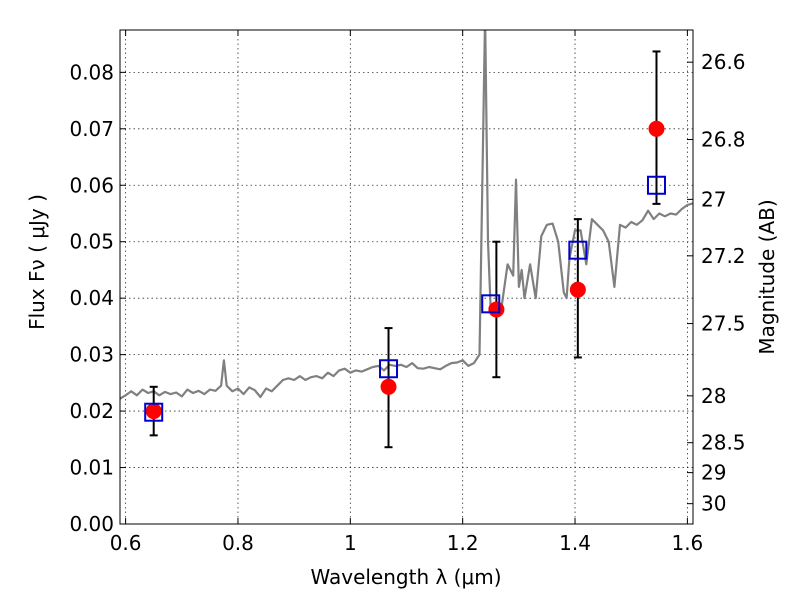 The image size is (800, 600). What do you see at coordinates (37, 262) in the screenshot?
I see `y-axis-label: Flux Fν ( μJy )` at bounding box center [37, 262].